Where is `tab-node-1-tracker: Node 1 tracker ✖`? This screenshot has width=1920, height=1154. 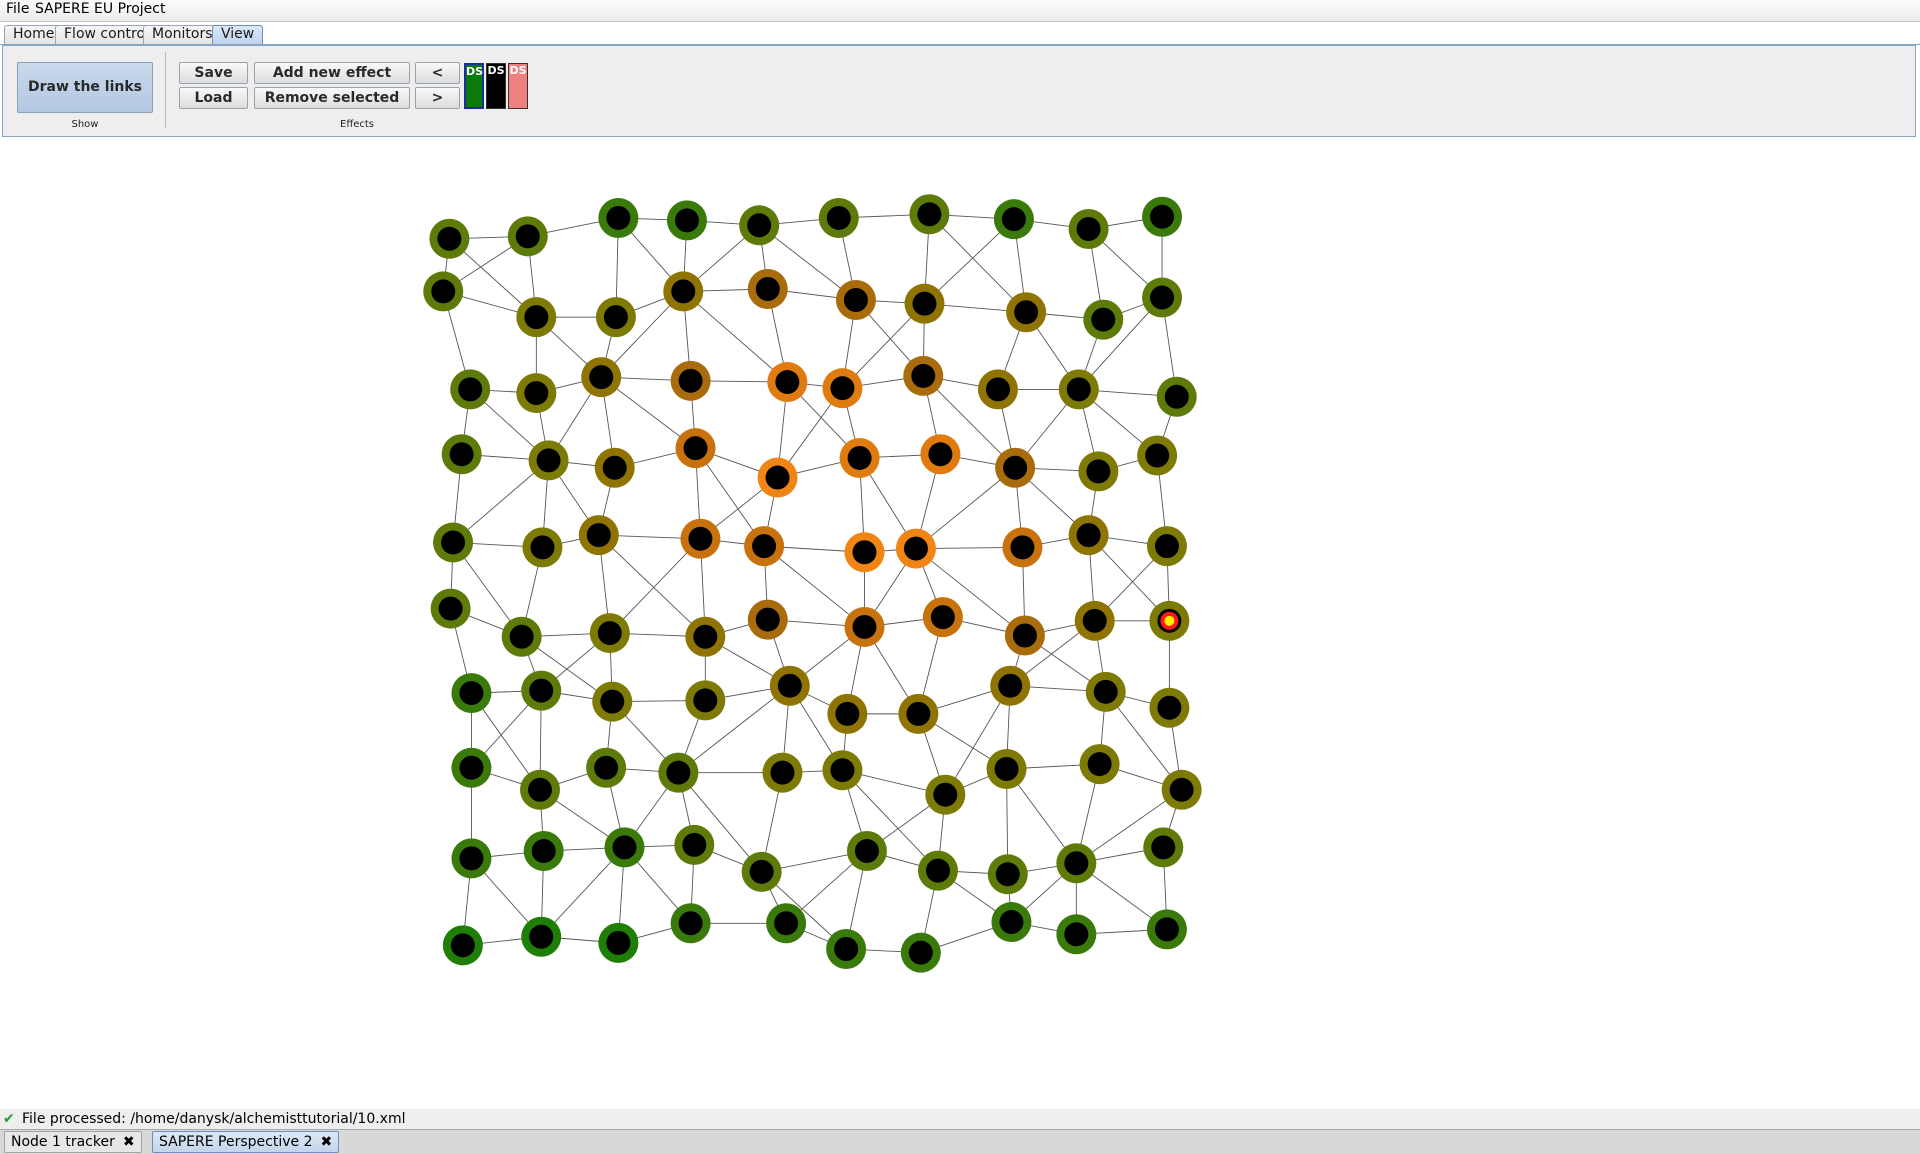
tab-node-1-tracker: Node 1 tracker ✖ is located at coordinates (73, 1142).